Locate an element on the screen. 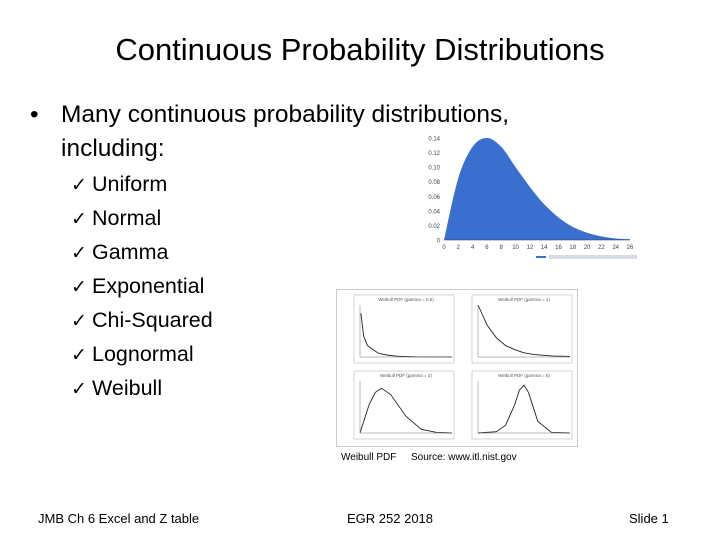 Image resolution: width=720 pixels, height=540 pixels. x-tick-label: 26 is located at coordinates (630, 248).